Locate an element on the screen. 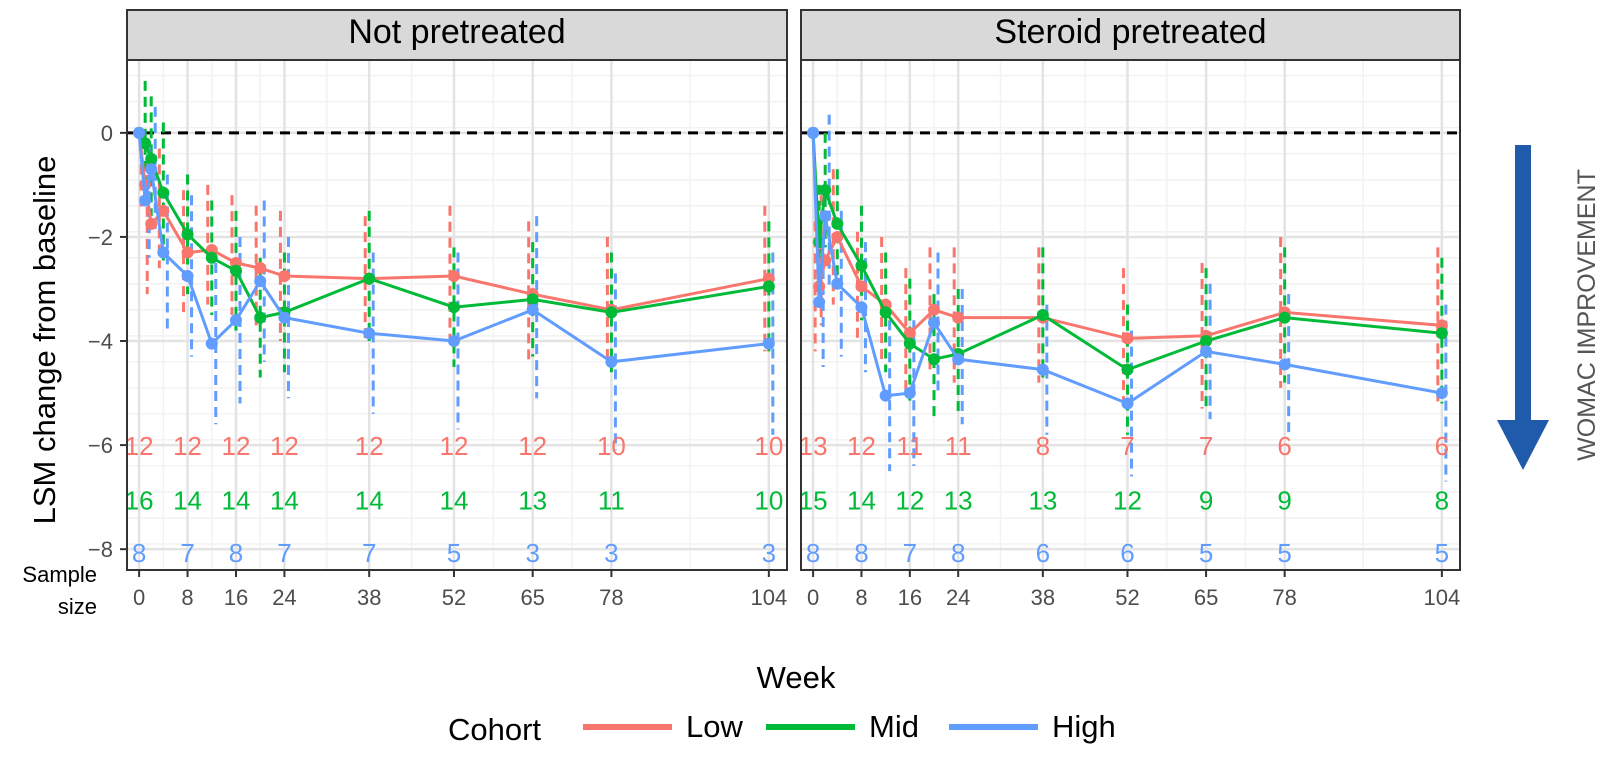 The width and height of the screenshot is (1613, 765). sample-size-mid: 10 is located at coordinates (768, 501).